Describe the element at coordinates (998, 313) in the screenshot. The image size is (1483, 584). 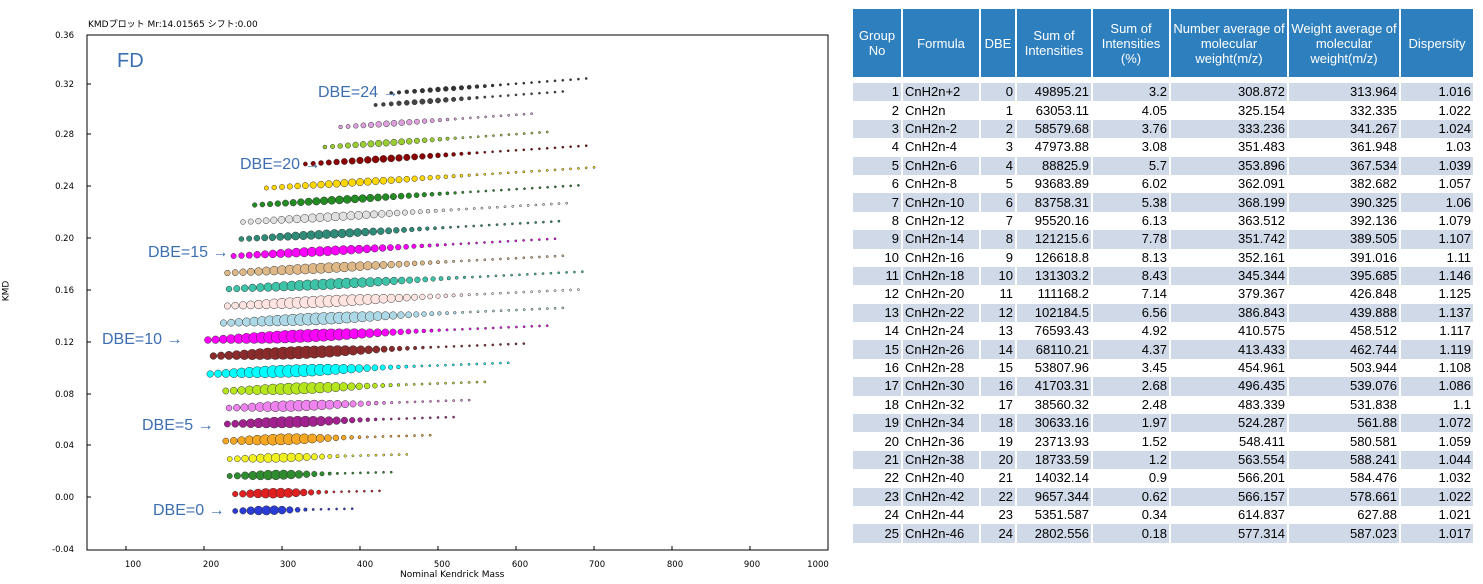
I see `cell-dbe: 12` at that location.